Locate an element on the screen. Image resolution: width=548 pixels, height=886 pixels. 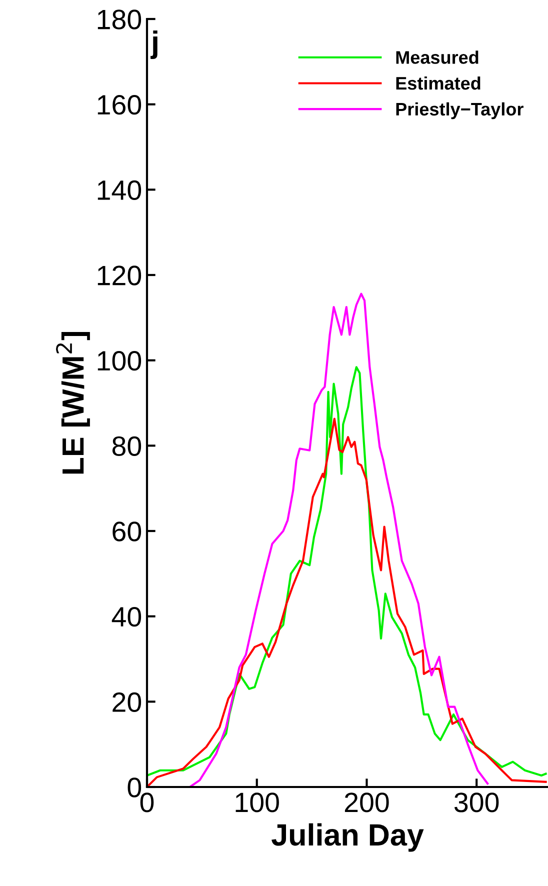
y-tick-label: 40 is located at coordinates (127, 617).